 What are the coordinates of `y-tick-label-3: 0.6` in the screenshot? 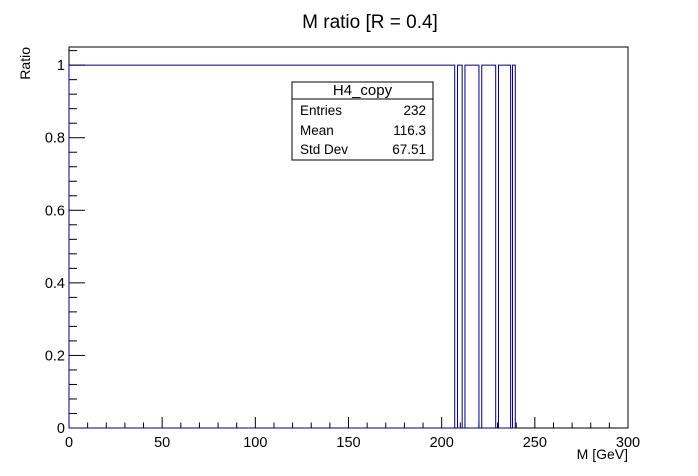 It's located at (55, 211).